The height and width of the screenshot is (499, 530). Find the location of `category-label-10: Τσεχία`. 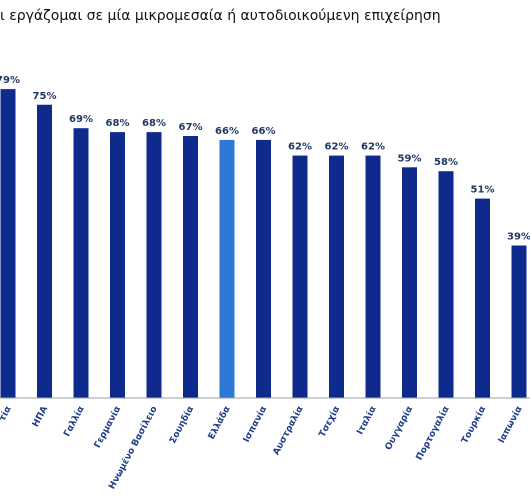

category-label-10: Τσεχία is located at coordinates (330, 421).